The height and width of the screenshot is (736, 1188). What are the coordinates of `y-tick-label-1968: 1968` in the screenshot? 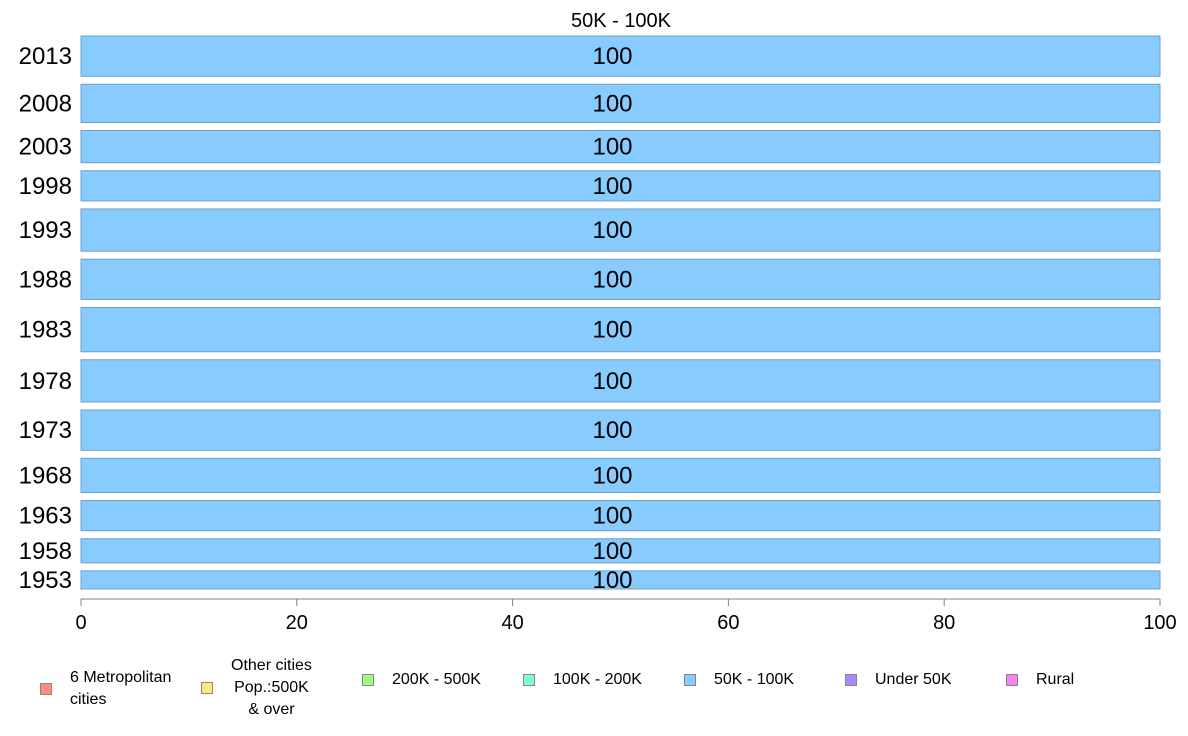 It's located at (45, 475).